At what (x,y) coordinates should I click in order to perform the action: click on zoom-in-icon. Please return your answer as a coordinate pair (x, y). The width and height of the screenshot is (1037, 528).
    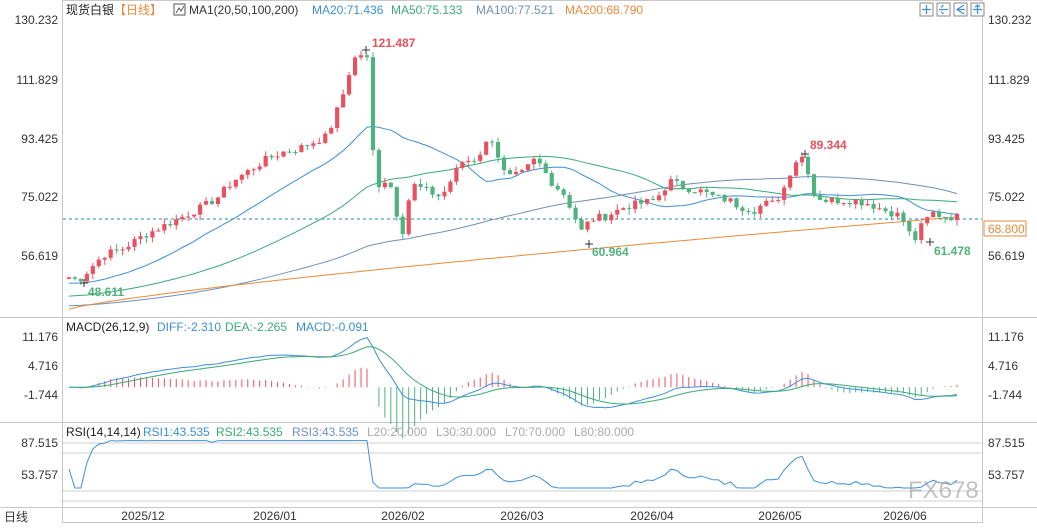
    Looking at the image, I should click on (926, 9).